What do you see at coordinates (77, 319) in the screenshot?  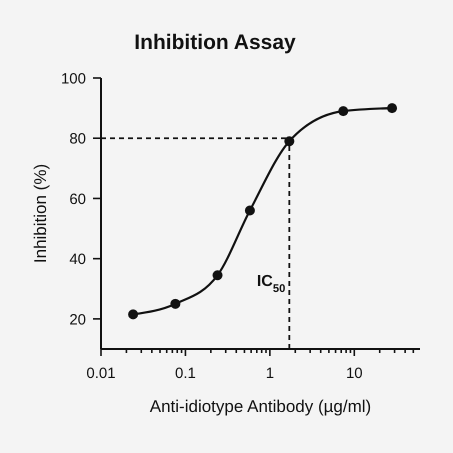 I see `y-tick-label: 20` at bounding box center [77, 319].